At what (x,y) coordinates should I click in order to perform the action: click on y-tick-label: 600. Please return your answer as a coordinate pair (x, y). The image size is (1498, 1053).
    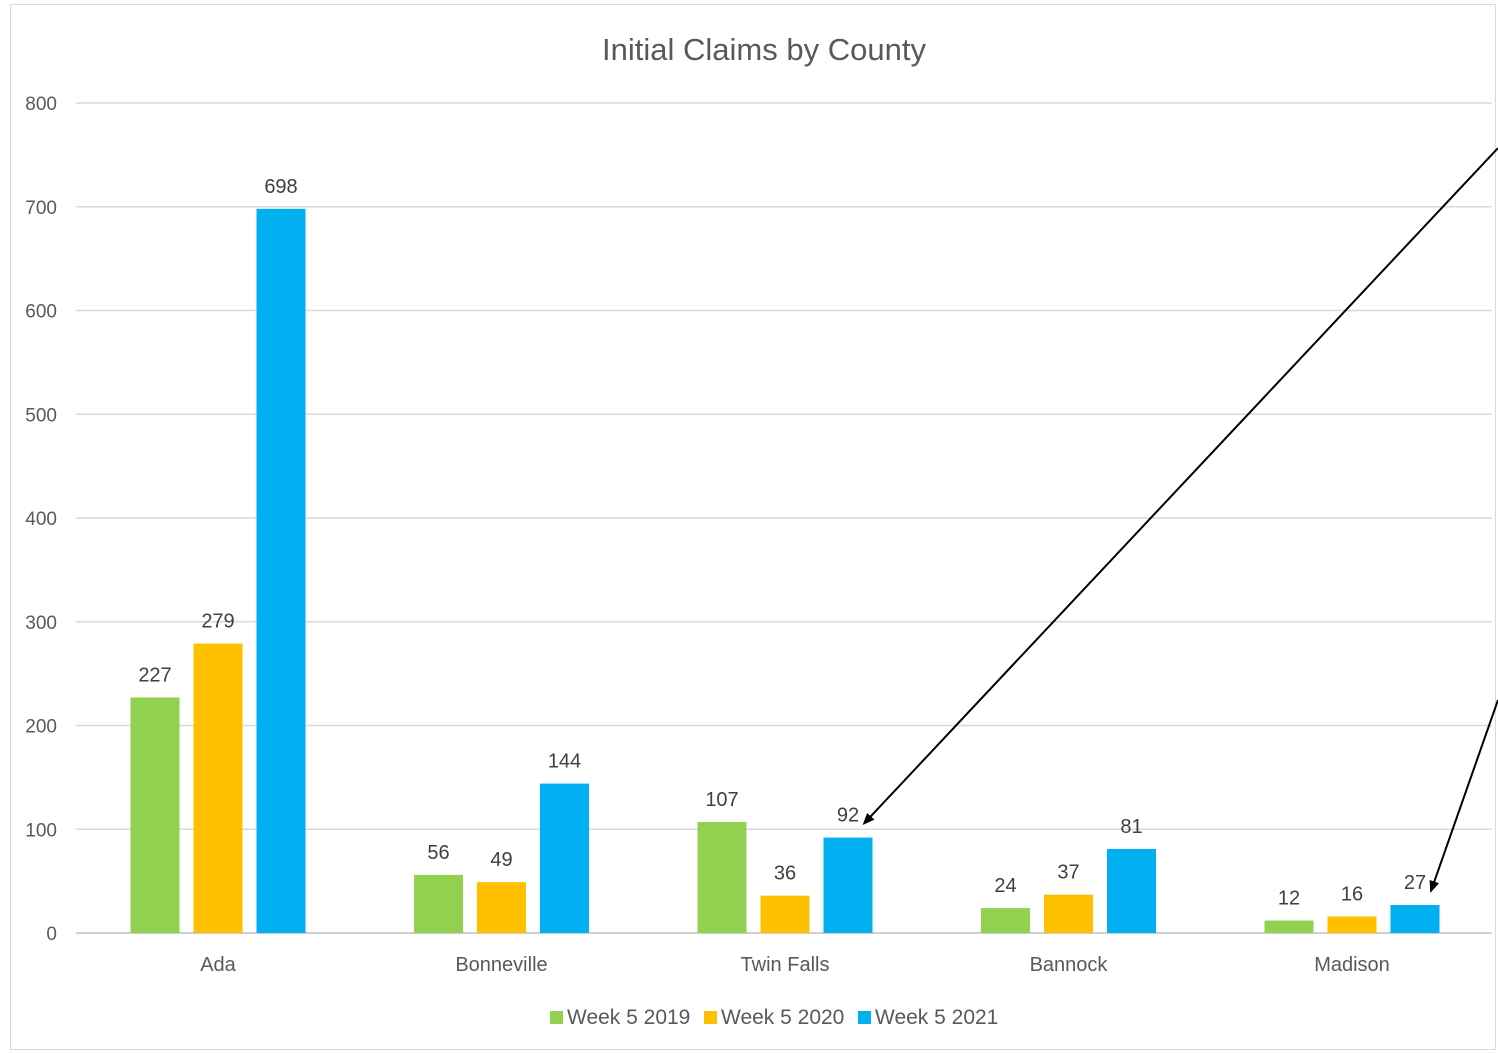
    Looking at the image, I should click on (41, 312).